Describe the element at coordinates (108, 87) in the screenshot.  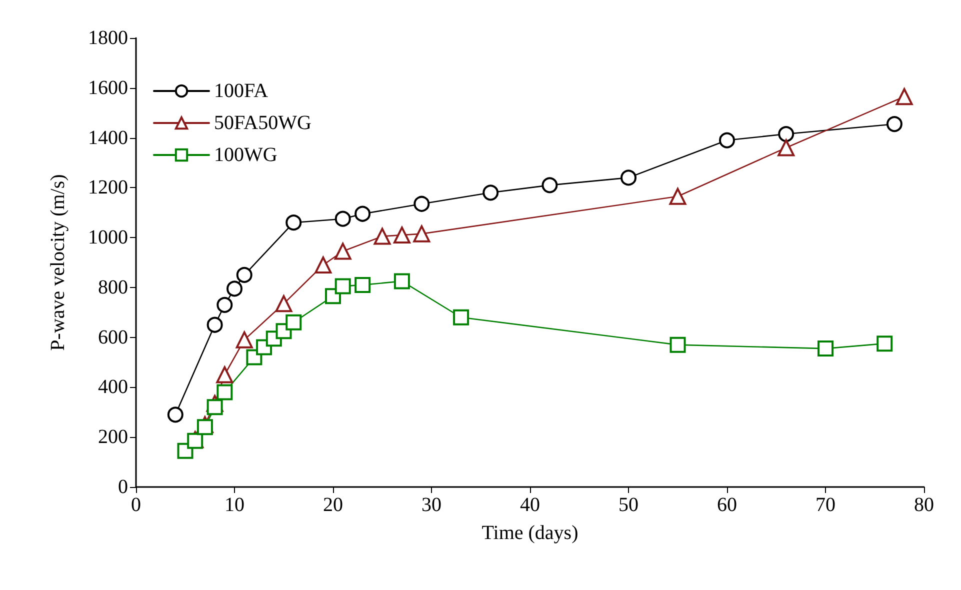
I see `y-tick-label: 1600` at that location.